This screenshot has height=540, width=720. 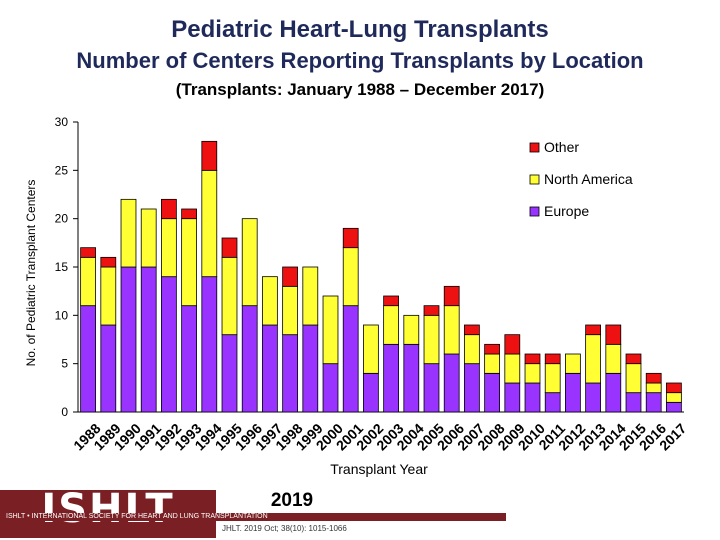 What do you see at coordinates (350, 238) in the screenshot?
I see `bar-other-2001` at bounding box center [350, 238].